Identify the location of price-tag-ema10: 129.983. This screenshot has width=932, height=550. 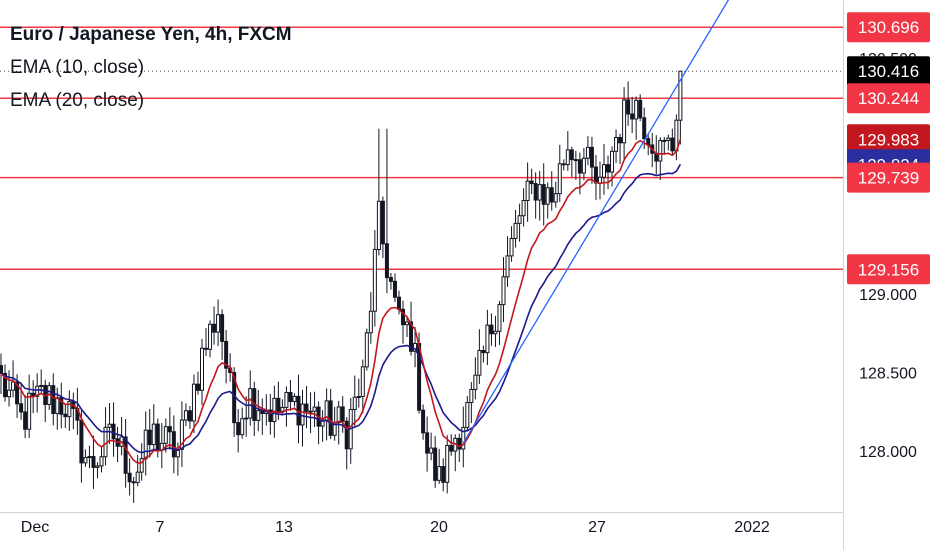
(888, 139).